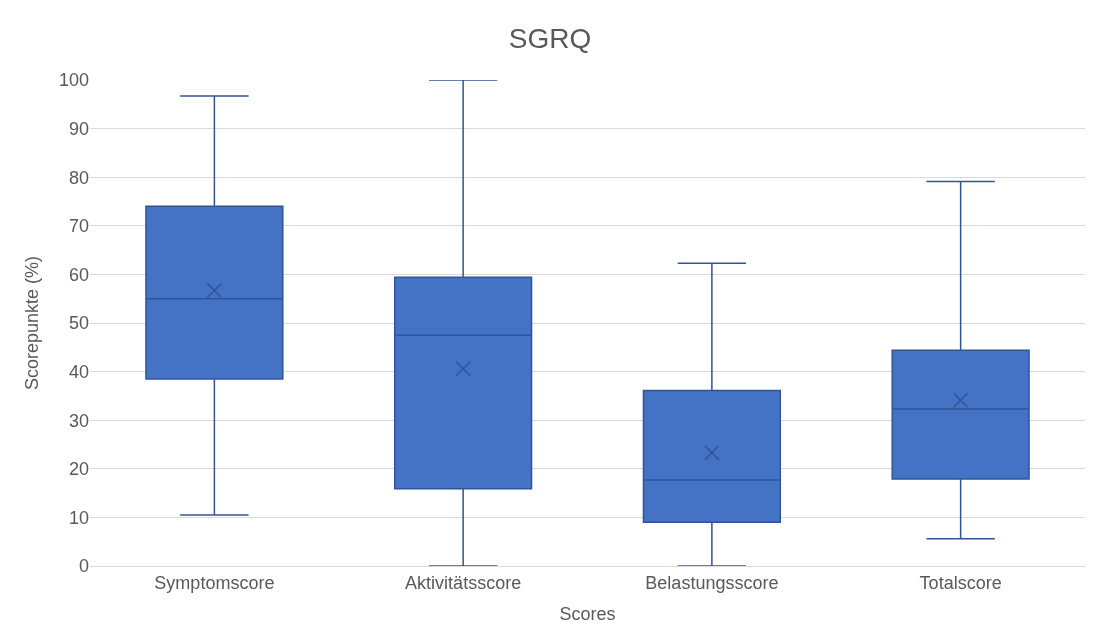  Describe the element at coordinates (214, 582) in the screenshot. I see `x-tick-label: Symptomscore` at that location.